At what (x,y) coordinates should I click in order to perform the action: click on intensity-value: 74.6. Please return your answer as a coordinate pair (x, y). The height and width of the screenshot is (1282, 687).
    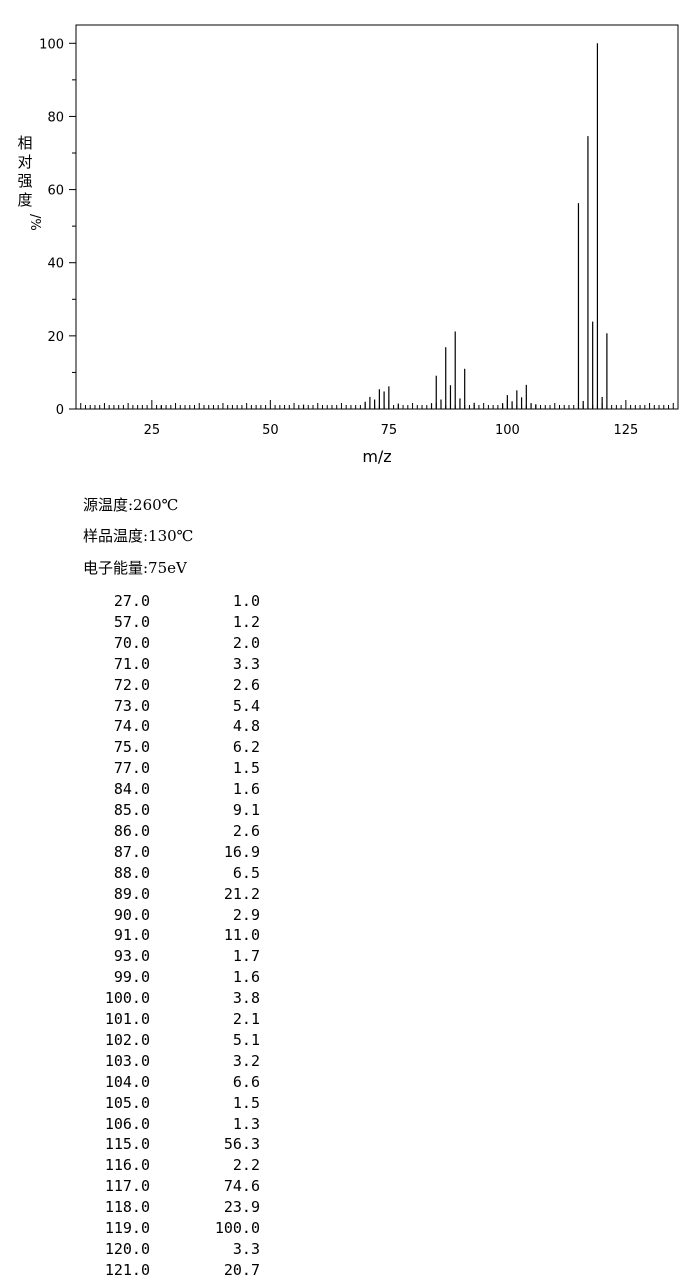
    Looking at the image, I should click on (241, 1186).